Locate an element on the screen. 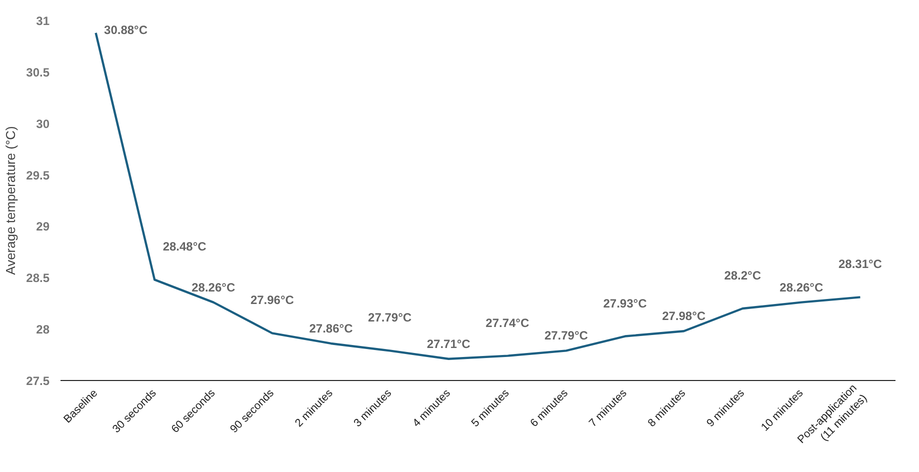 This screenshot has height=472, width=919. data-label: 28.48°C is located at coordinates (184, 247).